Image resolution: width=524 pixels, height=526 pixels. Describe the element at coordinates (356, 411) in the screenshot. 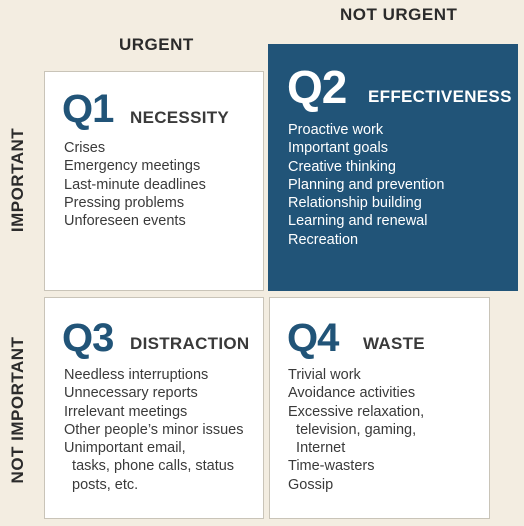

I see `list-item: Excessive relaxation,` at that location.